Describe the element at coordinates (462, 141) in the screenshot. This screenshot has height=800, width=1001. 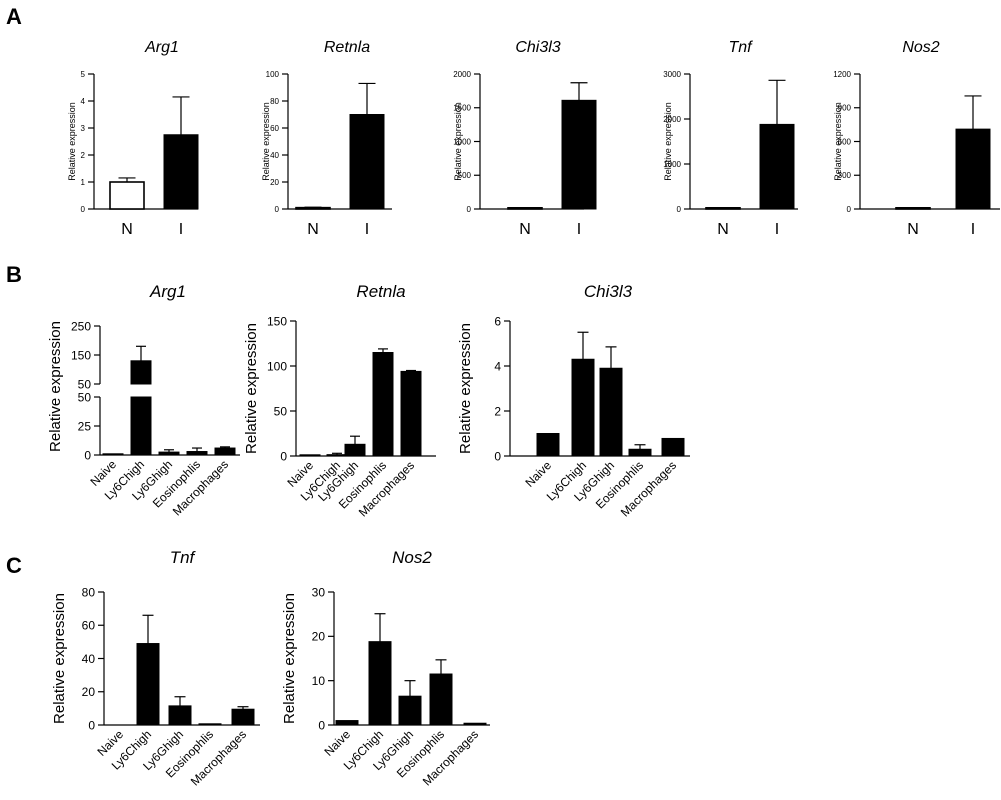
I see `y-tick-label: 1000` at that location.